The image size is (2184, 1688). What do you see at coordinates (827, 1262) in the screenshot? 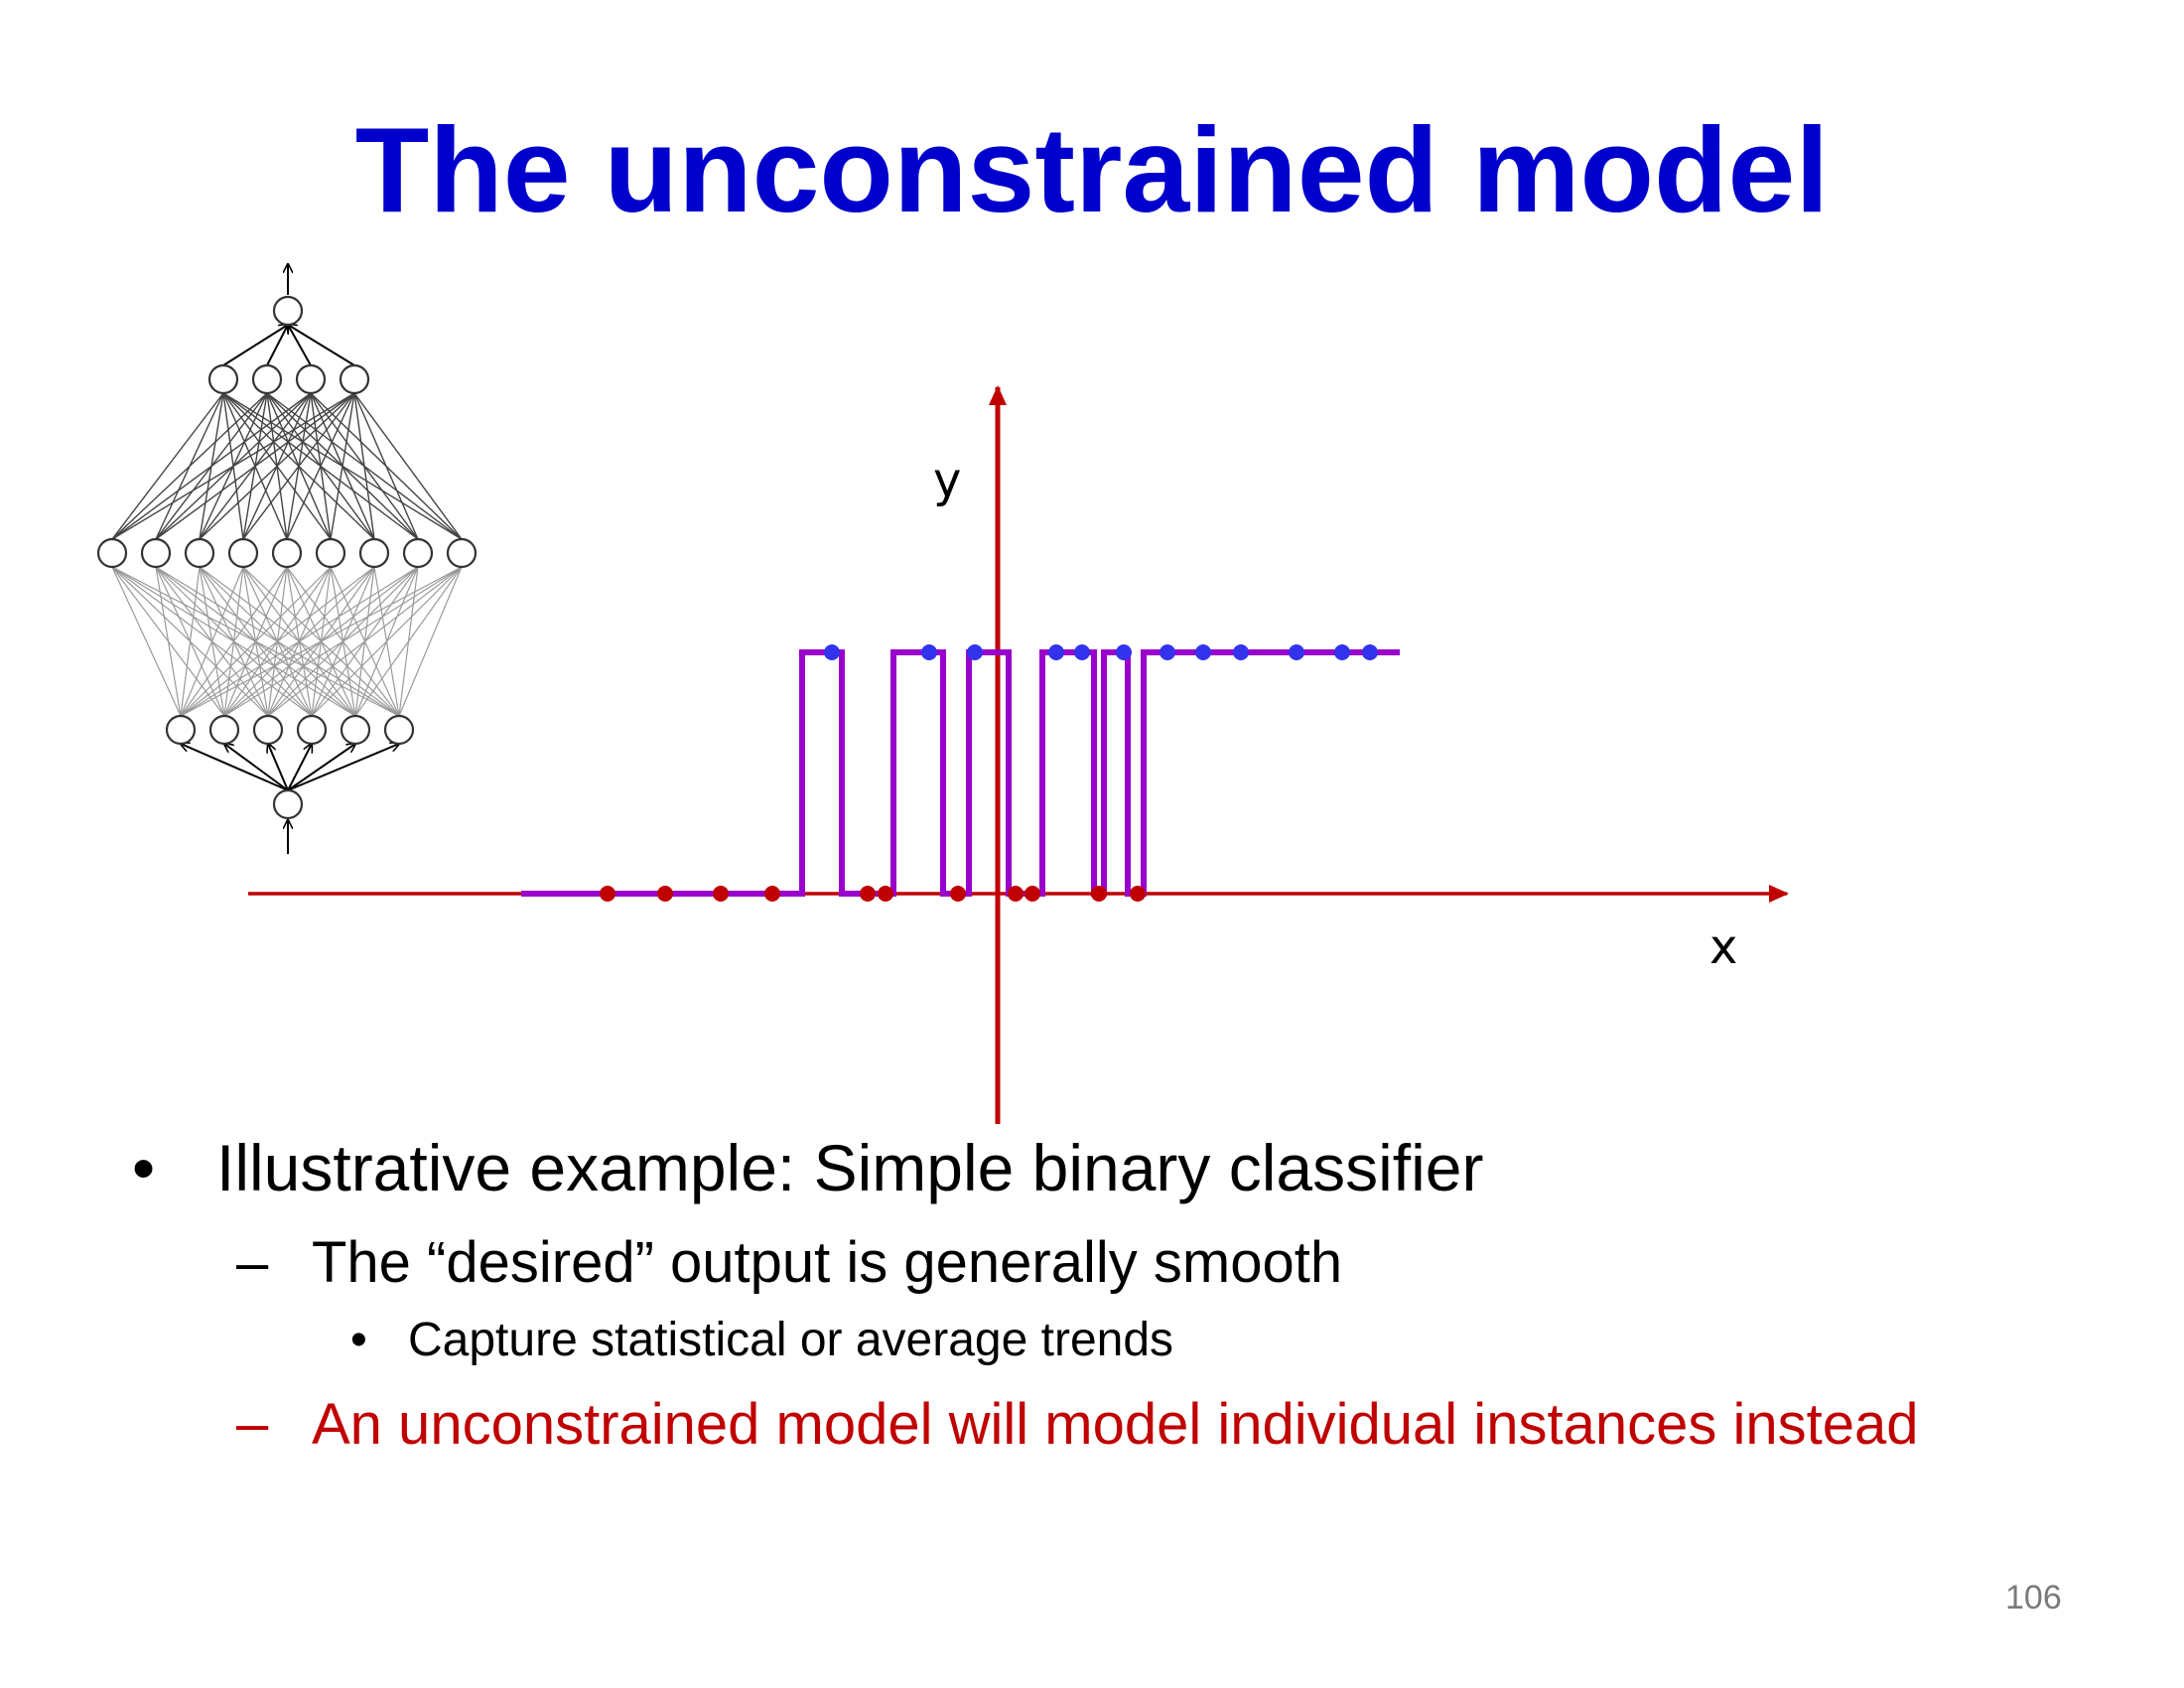
I see `bullet-text: The “desired” output is generally smooth` at bounding box center [827, 1262].